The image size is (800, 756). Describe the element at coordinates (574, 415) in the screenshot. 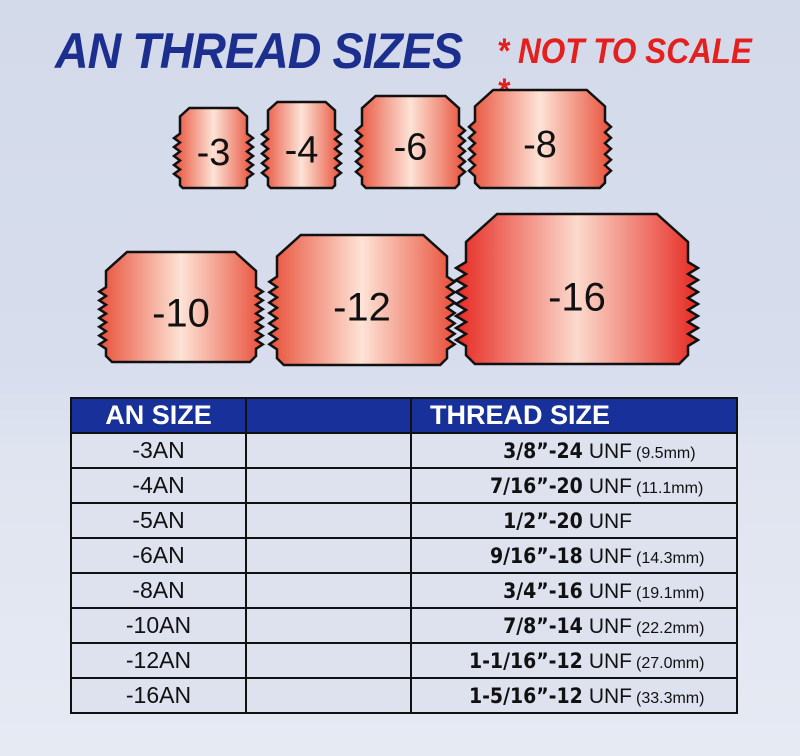

I see `header-thread-size: THREAD SIZE` at that location.